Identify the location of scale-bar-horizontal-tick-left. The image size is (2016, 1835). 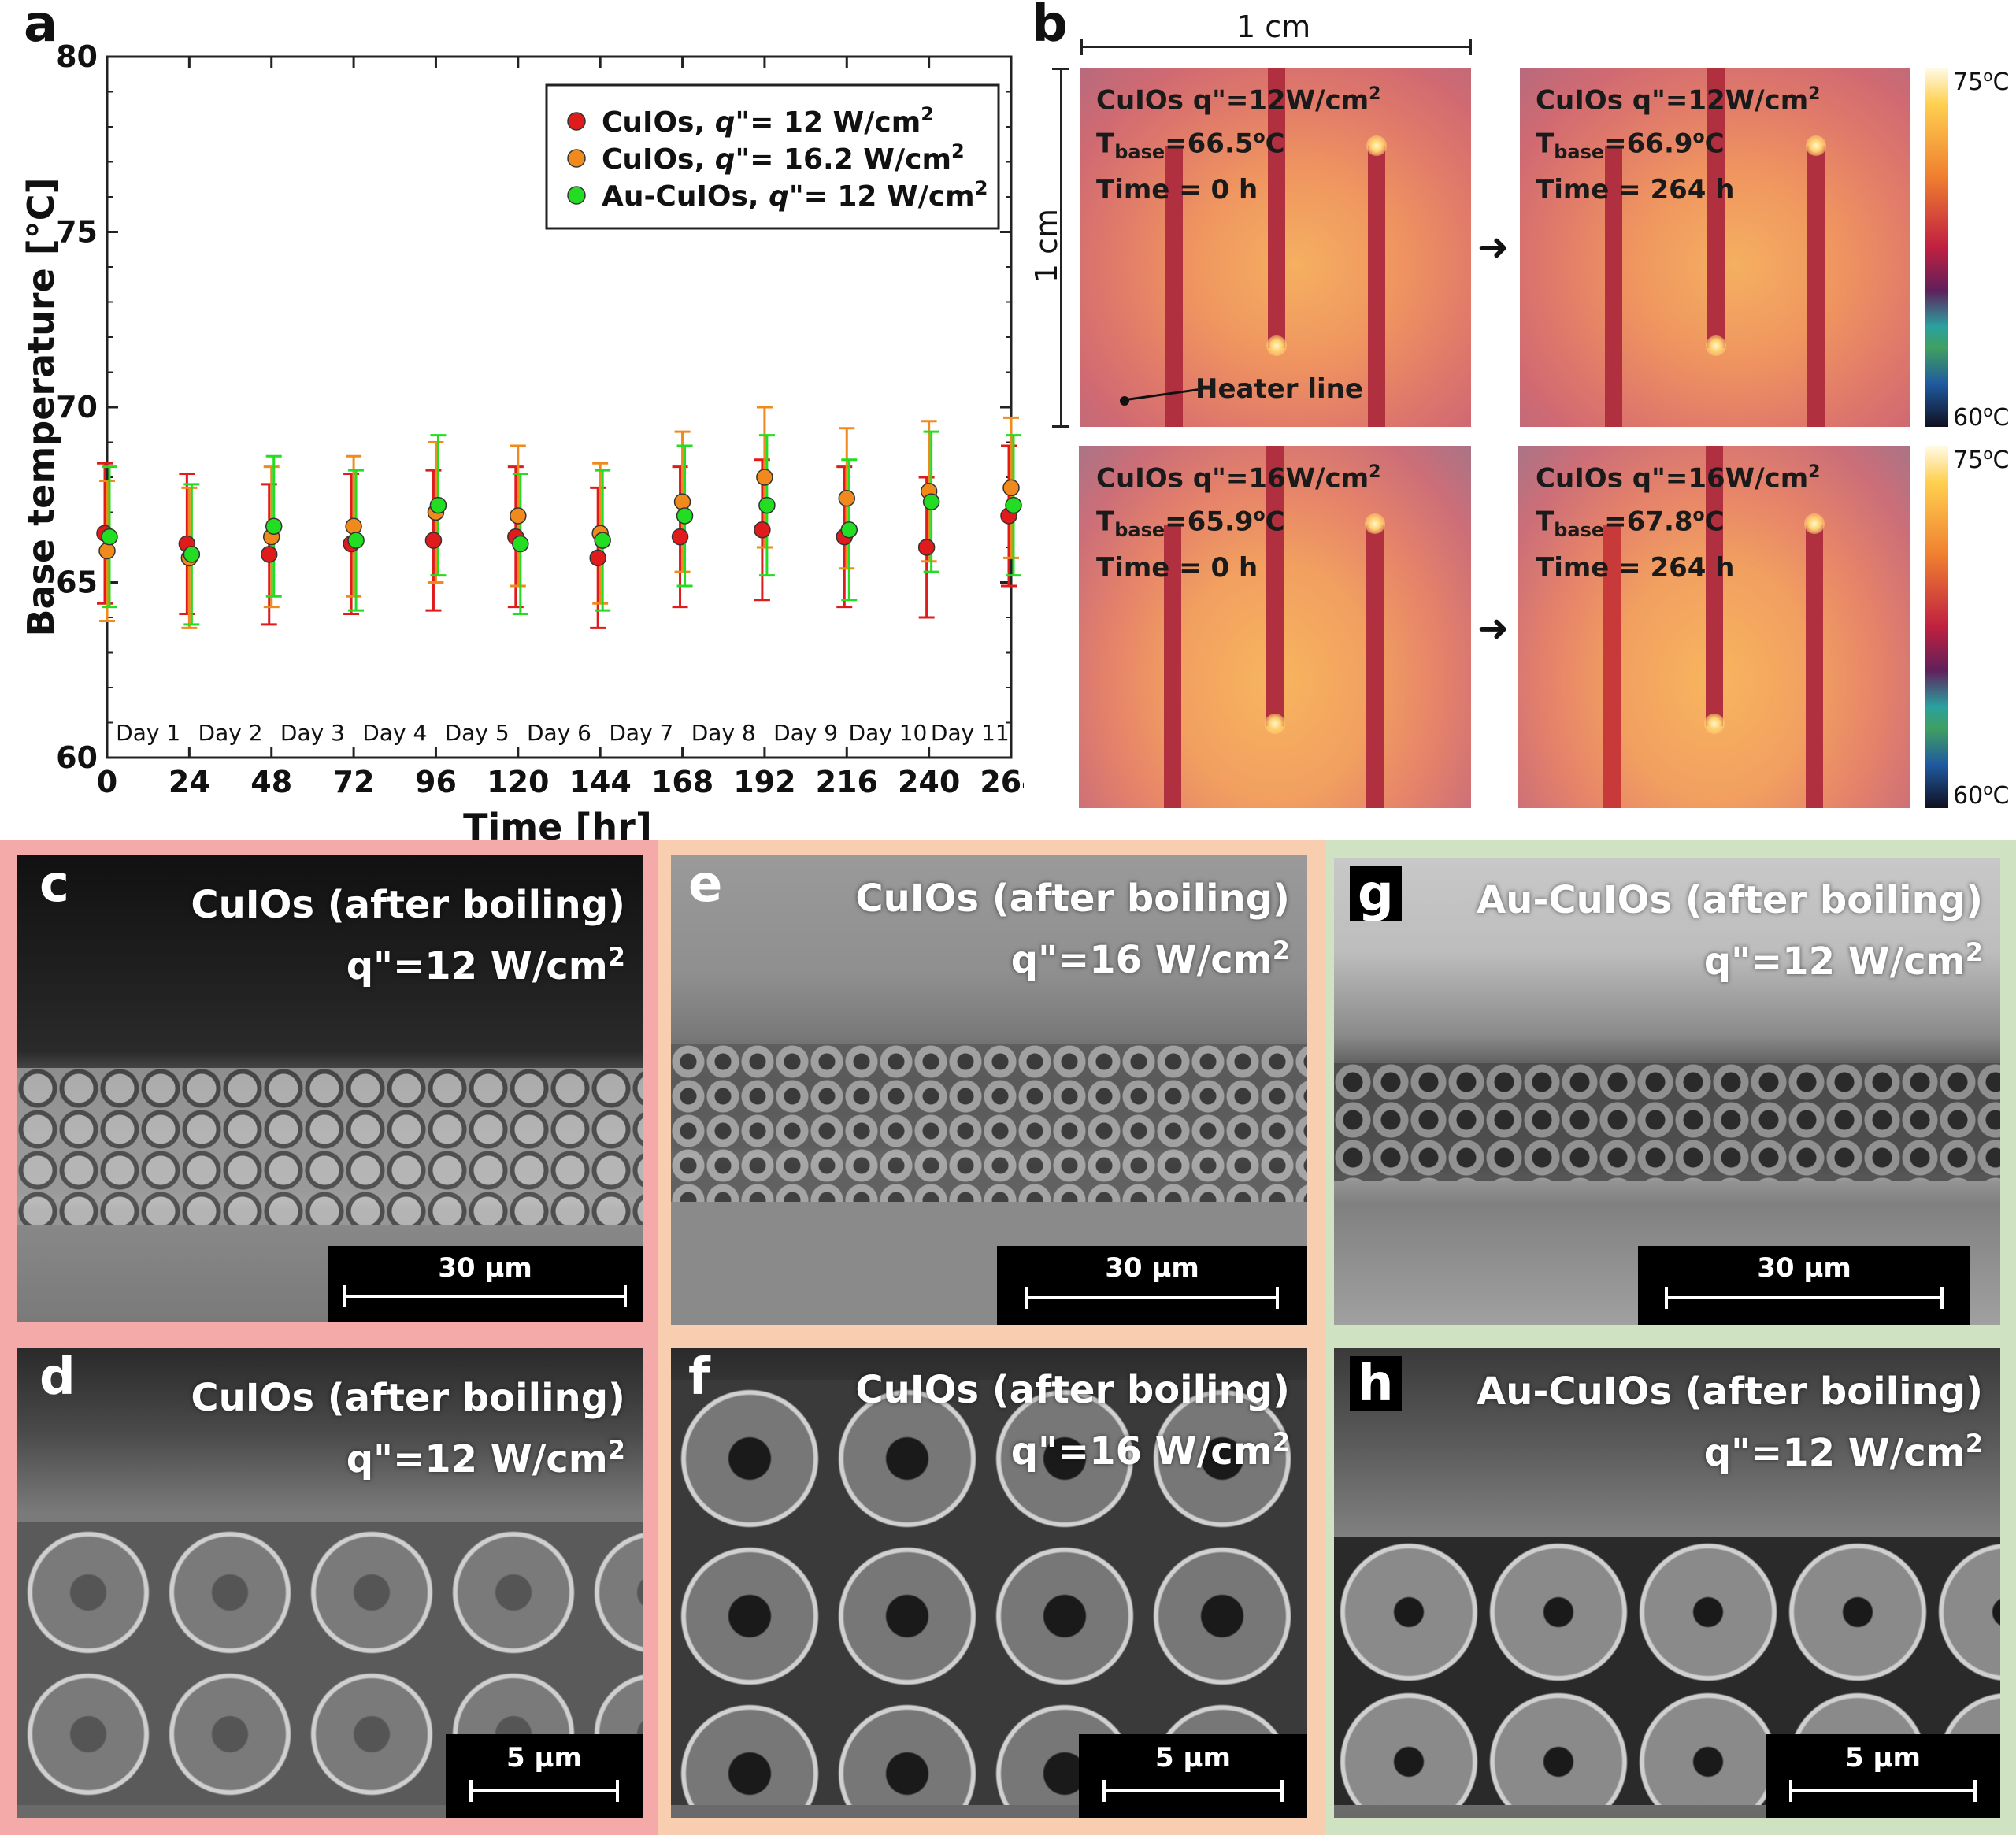
(1081, 47).